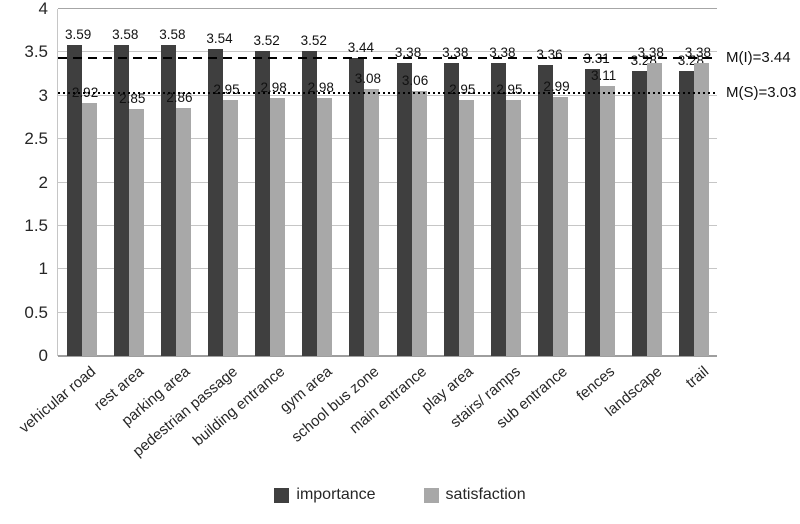  What do you see at coordinates (368, 78) in the screenshot?
I see `data-label-satisfaction-6: 3.08` at bounding box center [368, 78].